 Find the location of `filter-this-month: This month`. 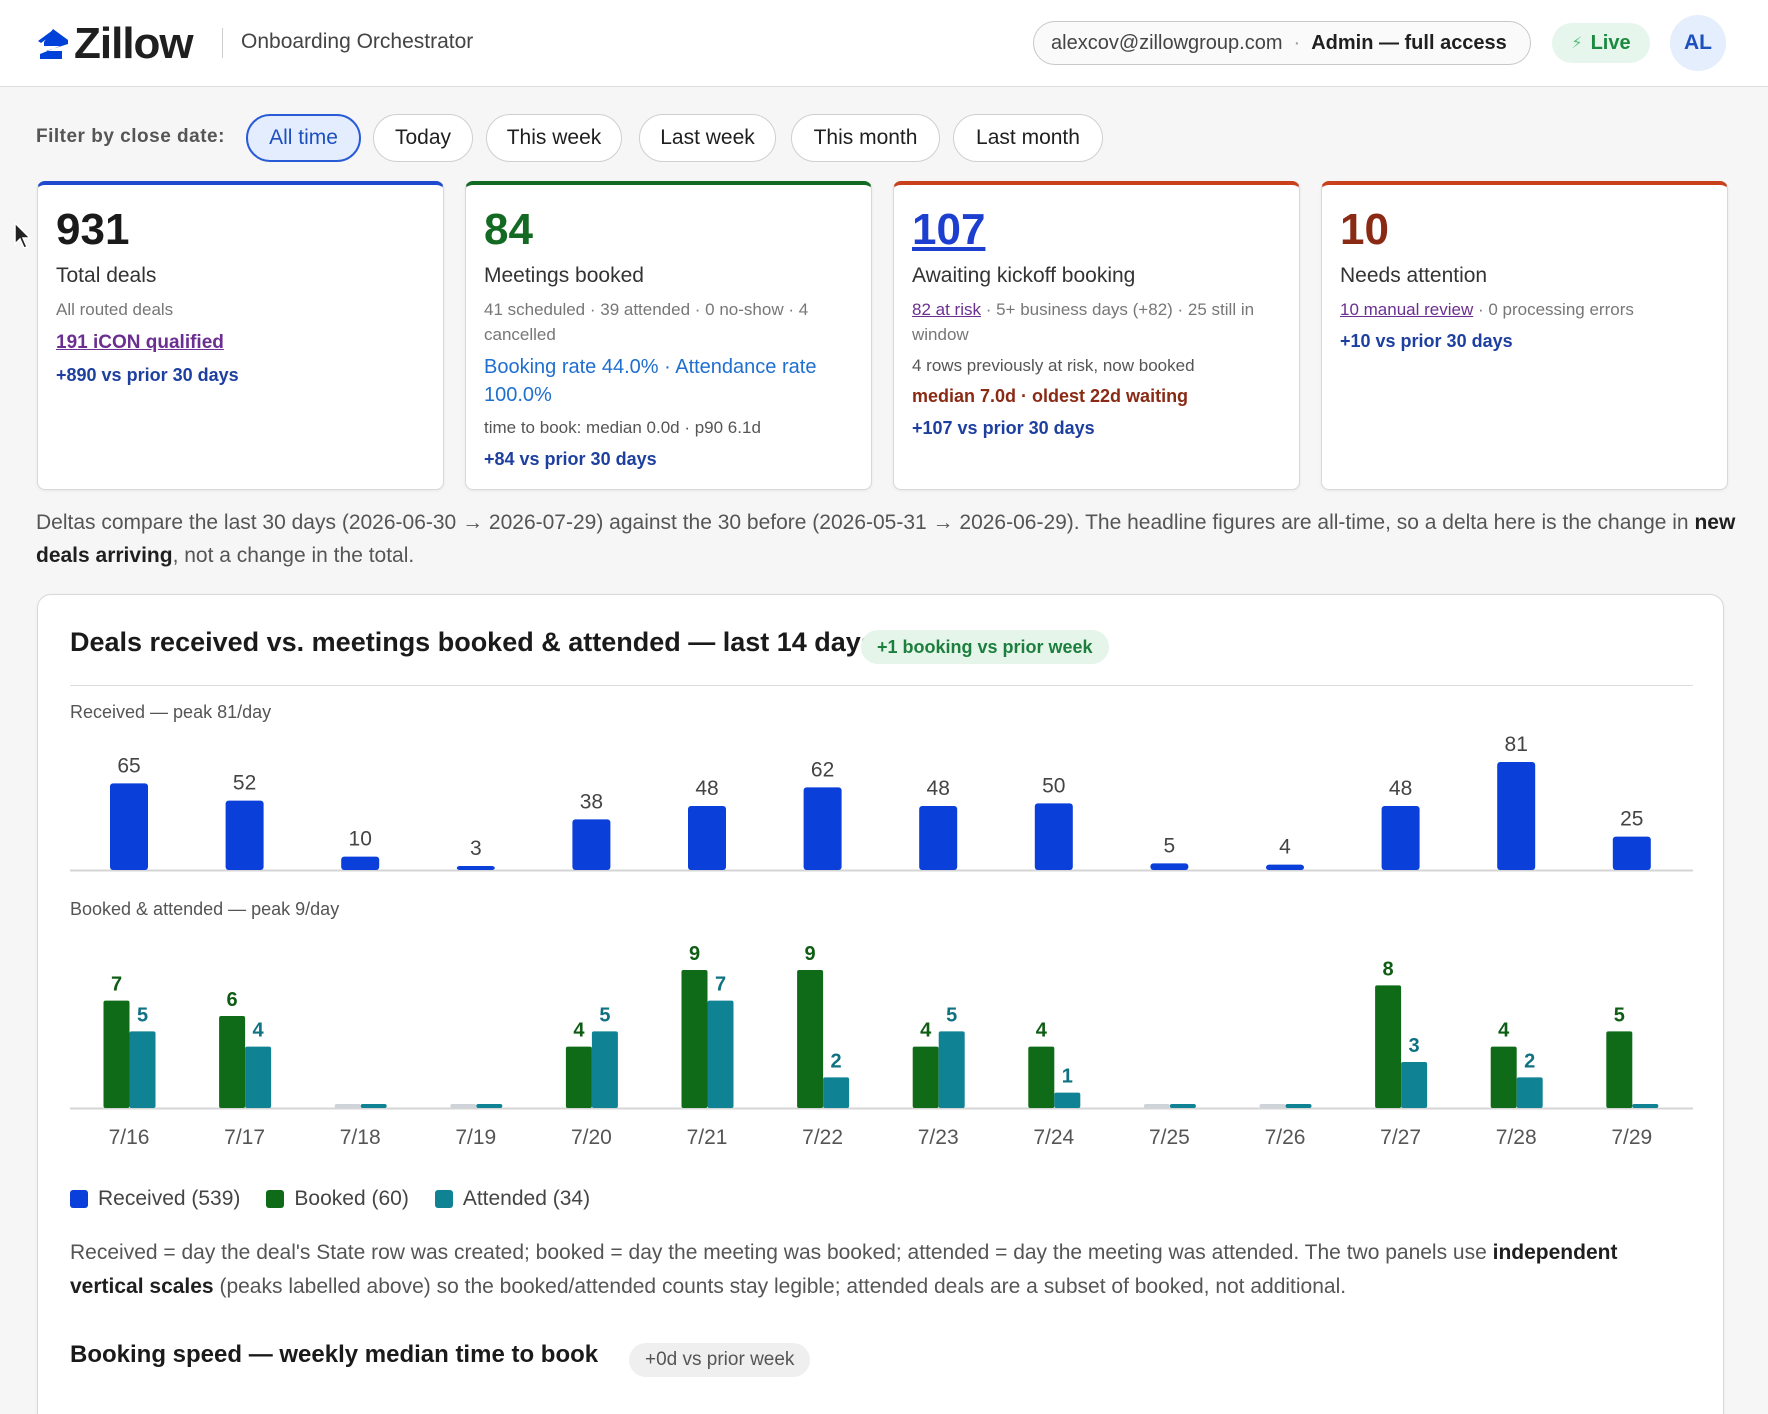

filter-this-month: This month is located at coordinates (865, 138).